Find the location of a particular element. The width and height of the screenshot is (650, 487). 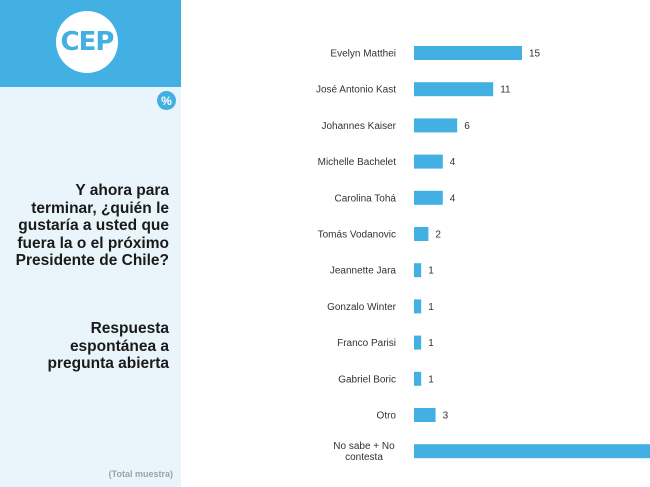

category-label: Evelyn Matthei is located at coordinates (363, 54).